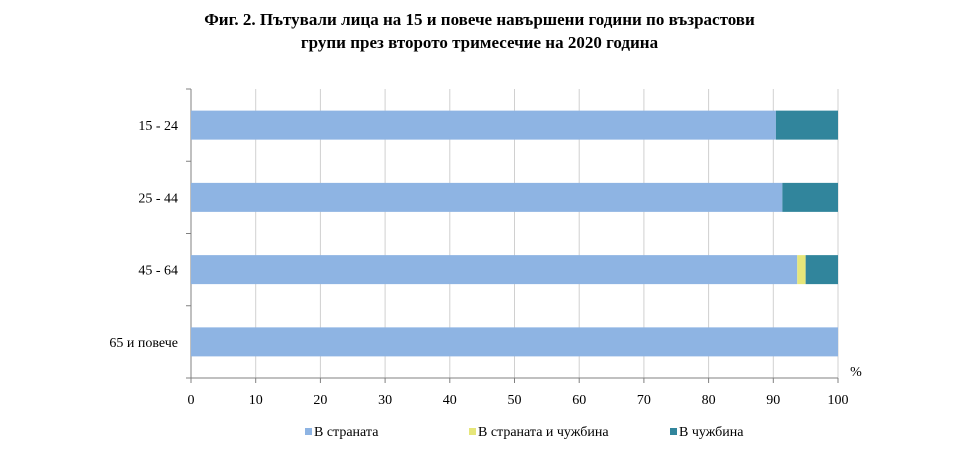 This screenshot has width=959, height=453. What do you see at coordinates (543, 432) in the screenshot?
I see `legend-label: В страната и чужбина` at bounding box center [543, 432].